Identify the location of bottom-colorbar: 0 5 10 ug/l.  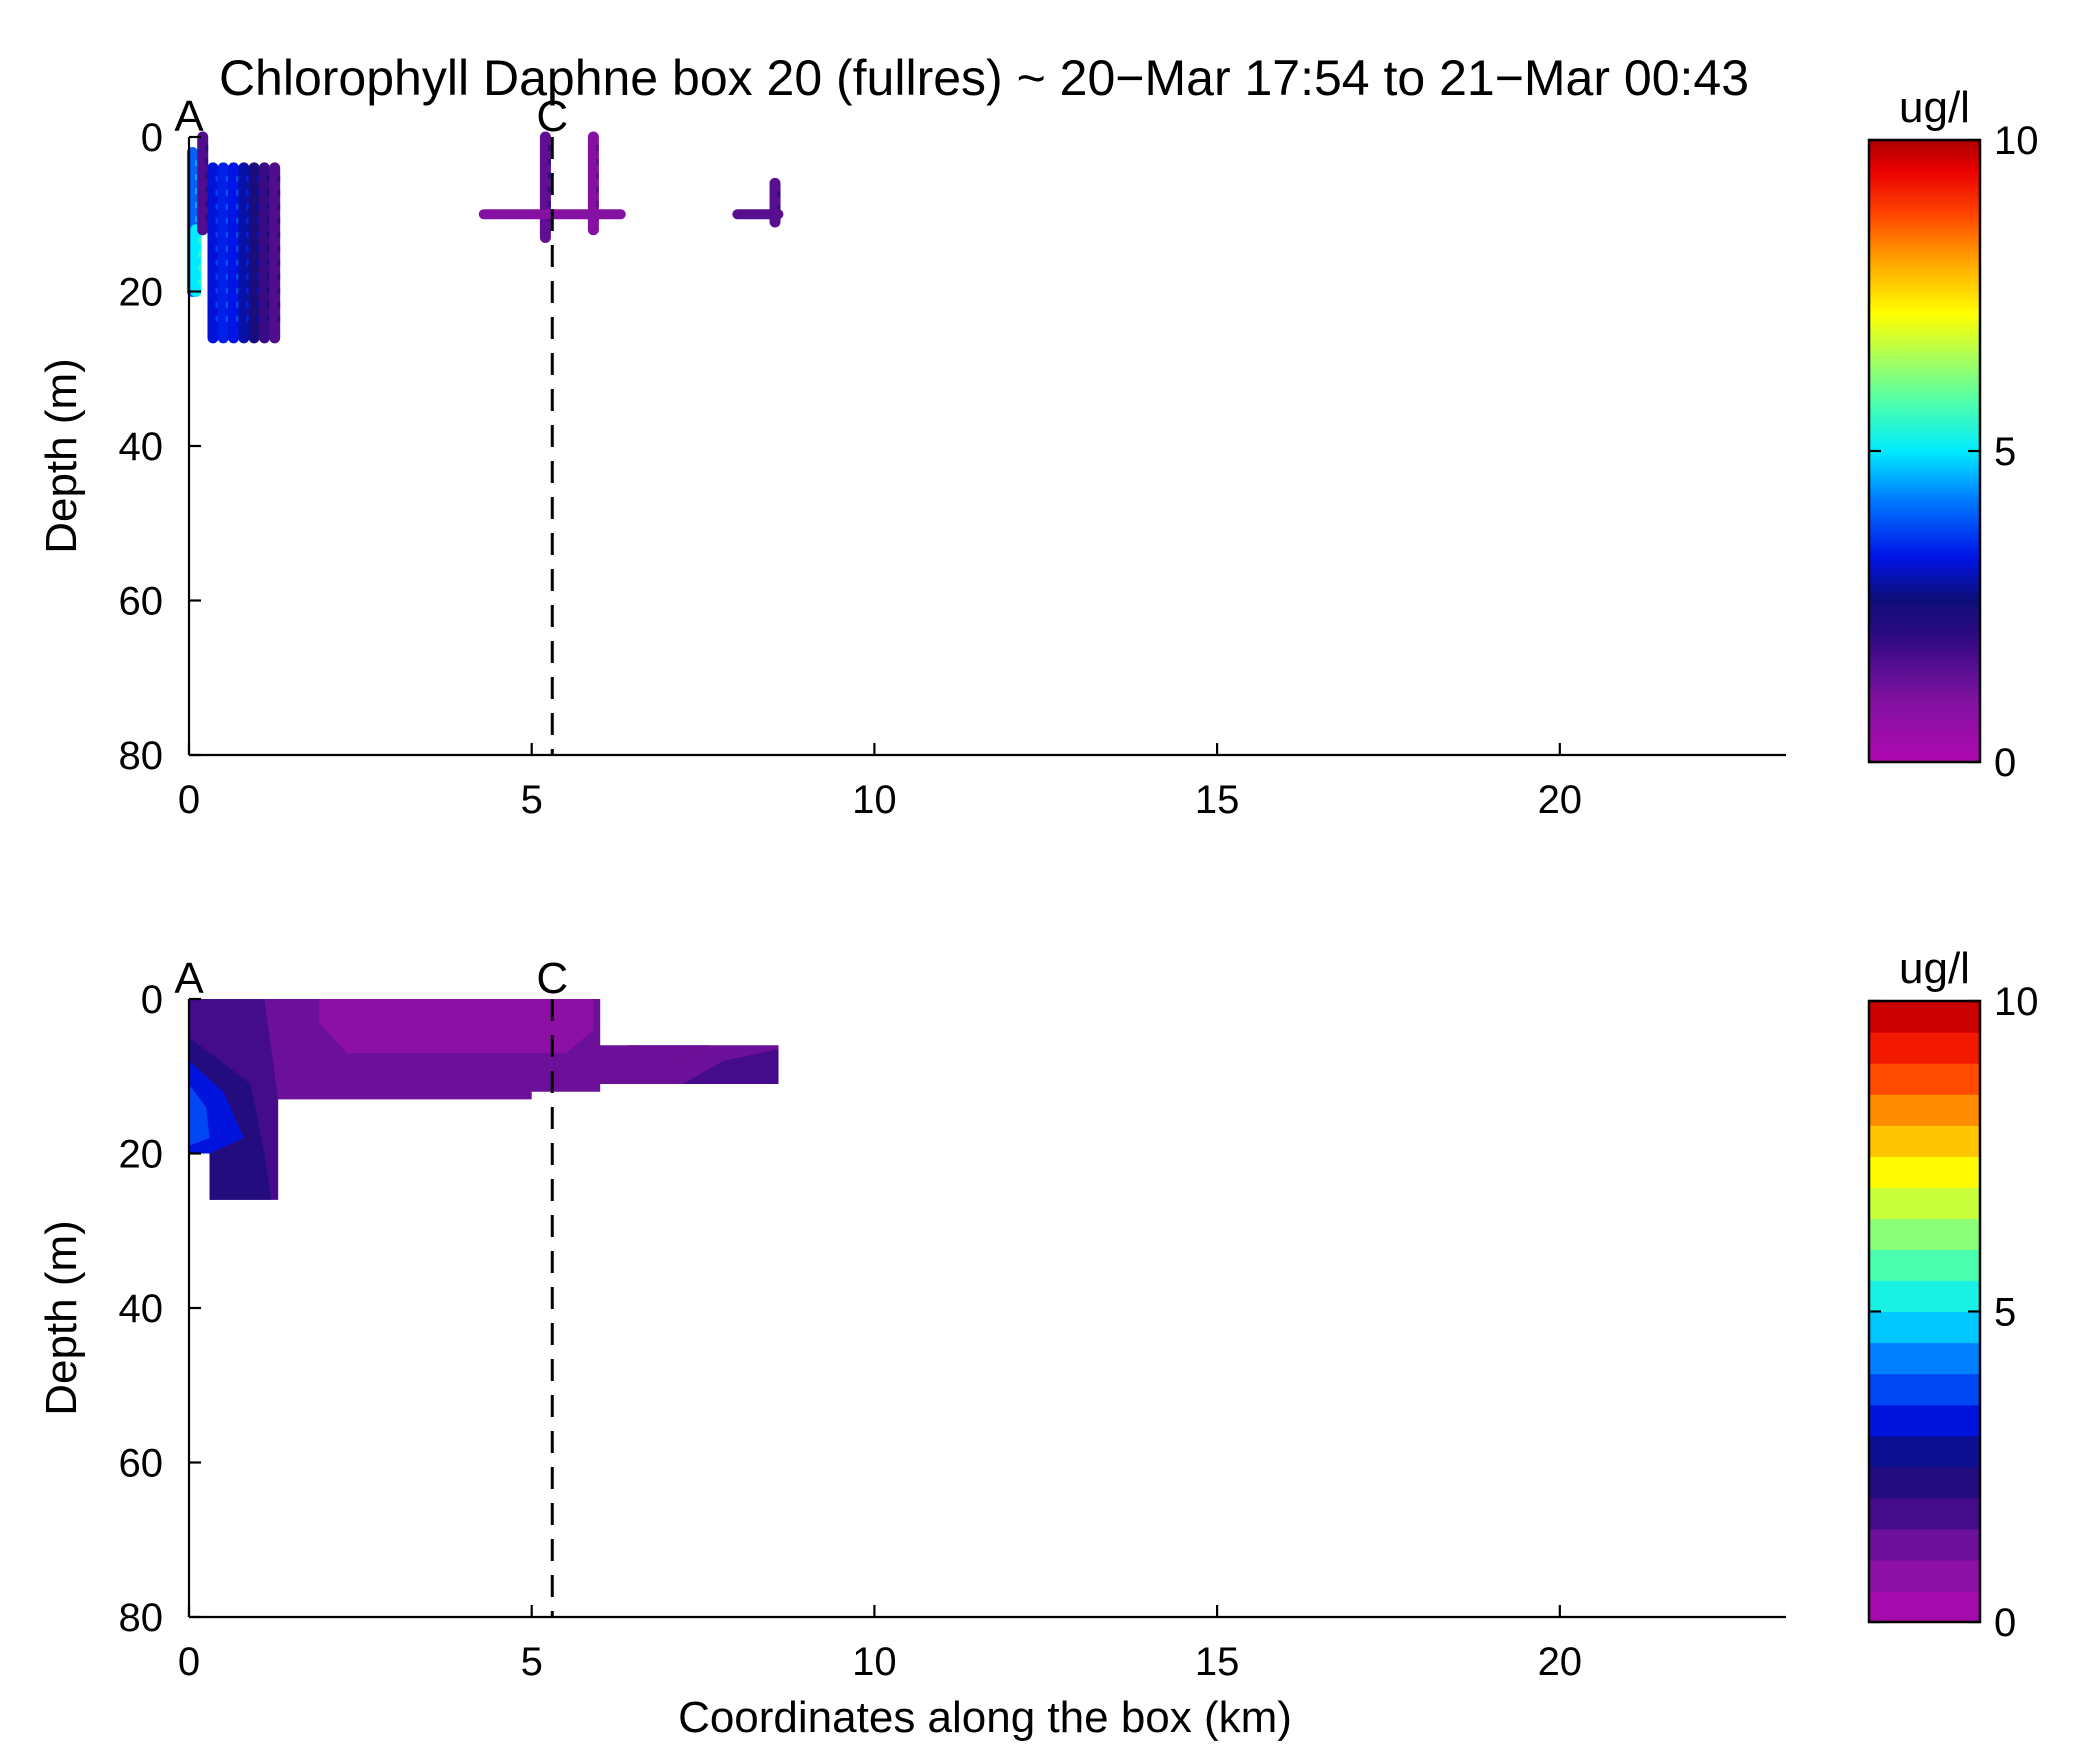
(1953, 1294).